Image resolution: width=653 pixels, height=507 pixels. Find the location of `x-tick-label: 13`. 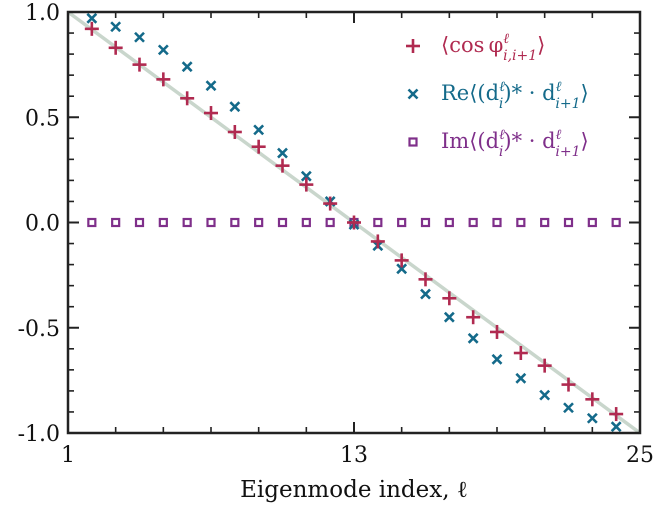

x-tick-label: 13 is located at coordinates (354, 455).